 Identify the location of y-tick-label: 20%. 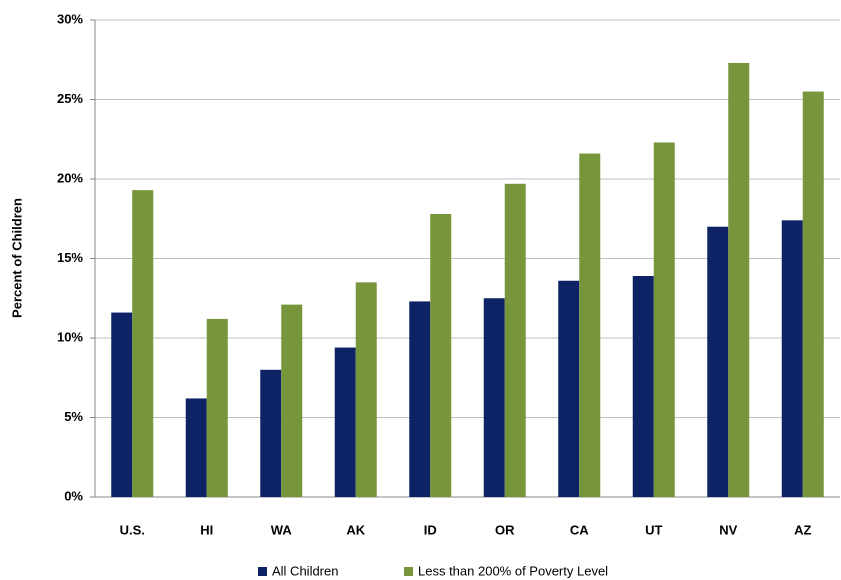
(70, 177).